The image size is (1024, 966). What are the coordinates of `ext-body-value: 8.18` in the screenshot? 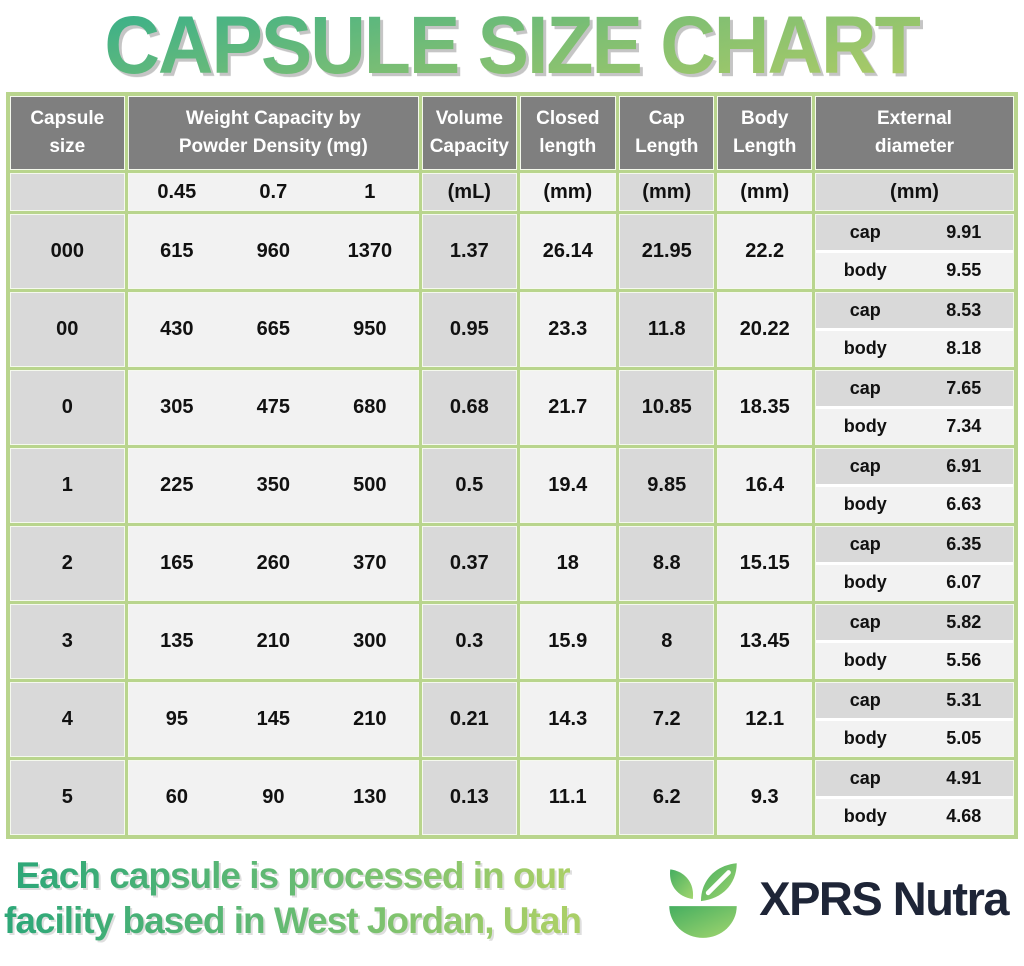 It's located at (964, 348).